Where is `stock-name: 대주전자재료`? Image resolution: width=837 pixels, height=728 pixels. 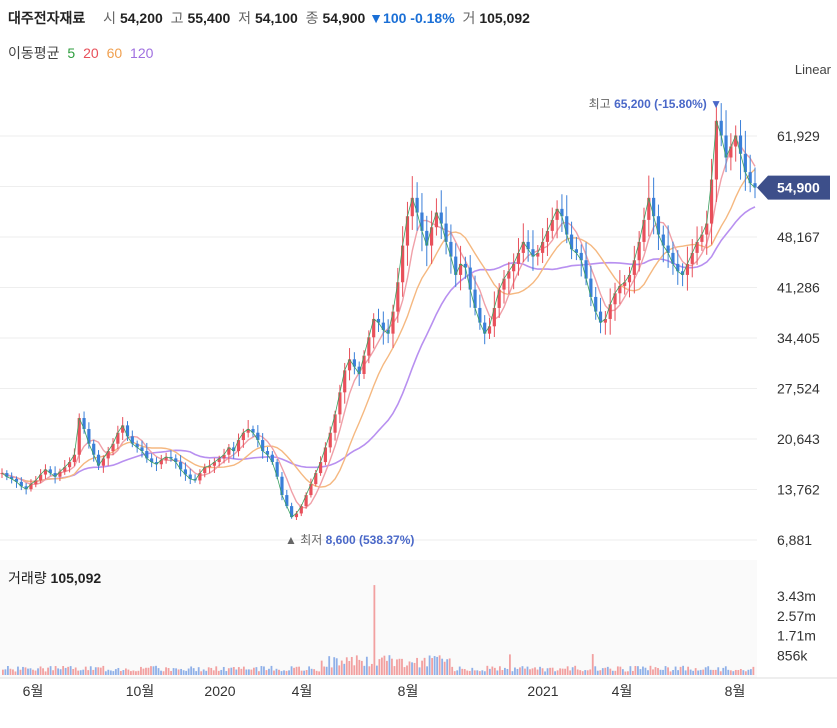 stock-name: 대주전자재료 is located at coordinates (47, 18).